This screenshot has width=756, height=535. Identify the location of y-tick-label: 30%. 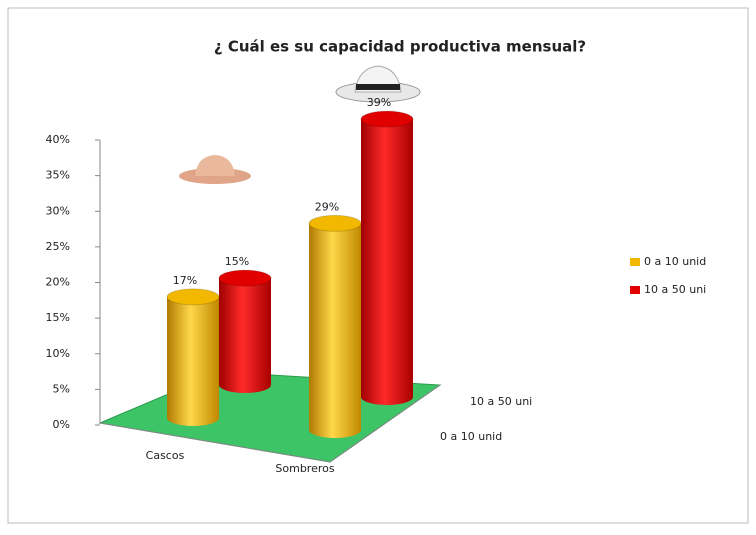
(58, 210).